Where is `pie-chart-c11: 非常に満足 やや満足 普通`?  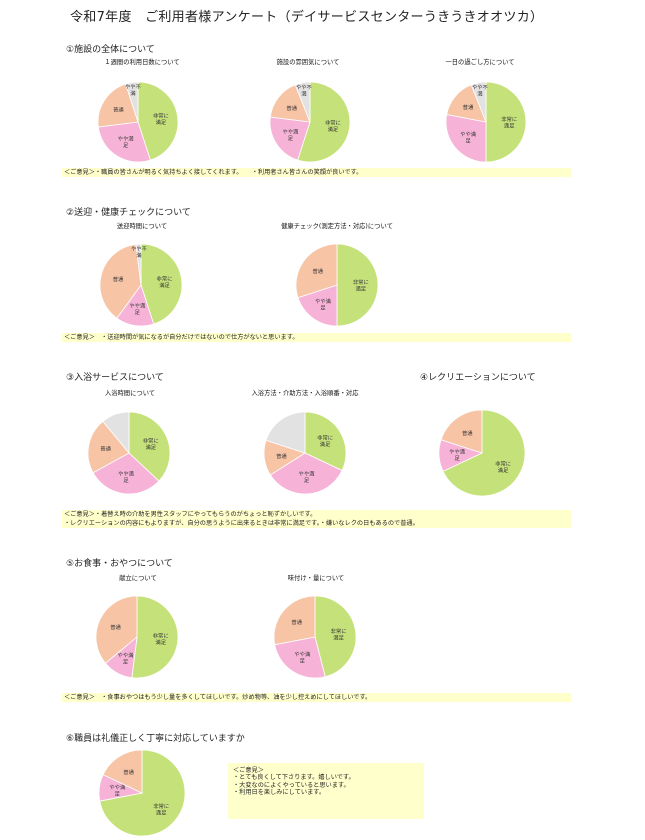 pie-chart-c11: 非常に満足 やや満足 普通 is located at coordinates (142, 793).